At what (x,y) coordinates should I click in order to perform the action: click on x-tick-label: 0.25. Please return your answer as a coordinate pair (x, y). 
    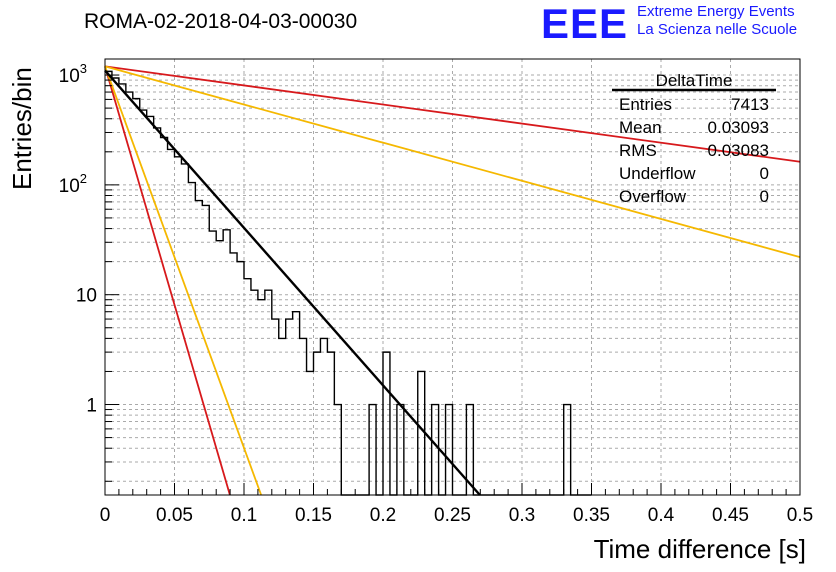
    Looking at the image, I should click on (452, 515).